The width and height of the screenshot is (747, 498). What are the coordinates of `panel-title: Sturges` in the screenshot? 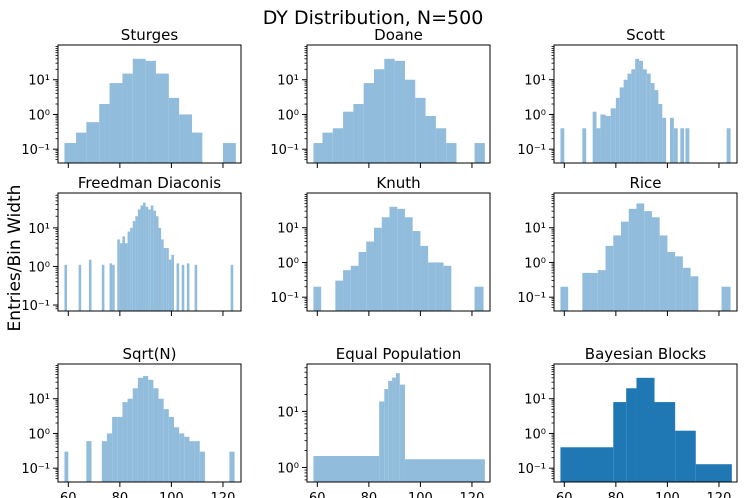 It's located at (150, 35).